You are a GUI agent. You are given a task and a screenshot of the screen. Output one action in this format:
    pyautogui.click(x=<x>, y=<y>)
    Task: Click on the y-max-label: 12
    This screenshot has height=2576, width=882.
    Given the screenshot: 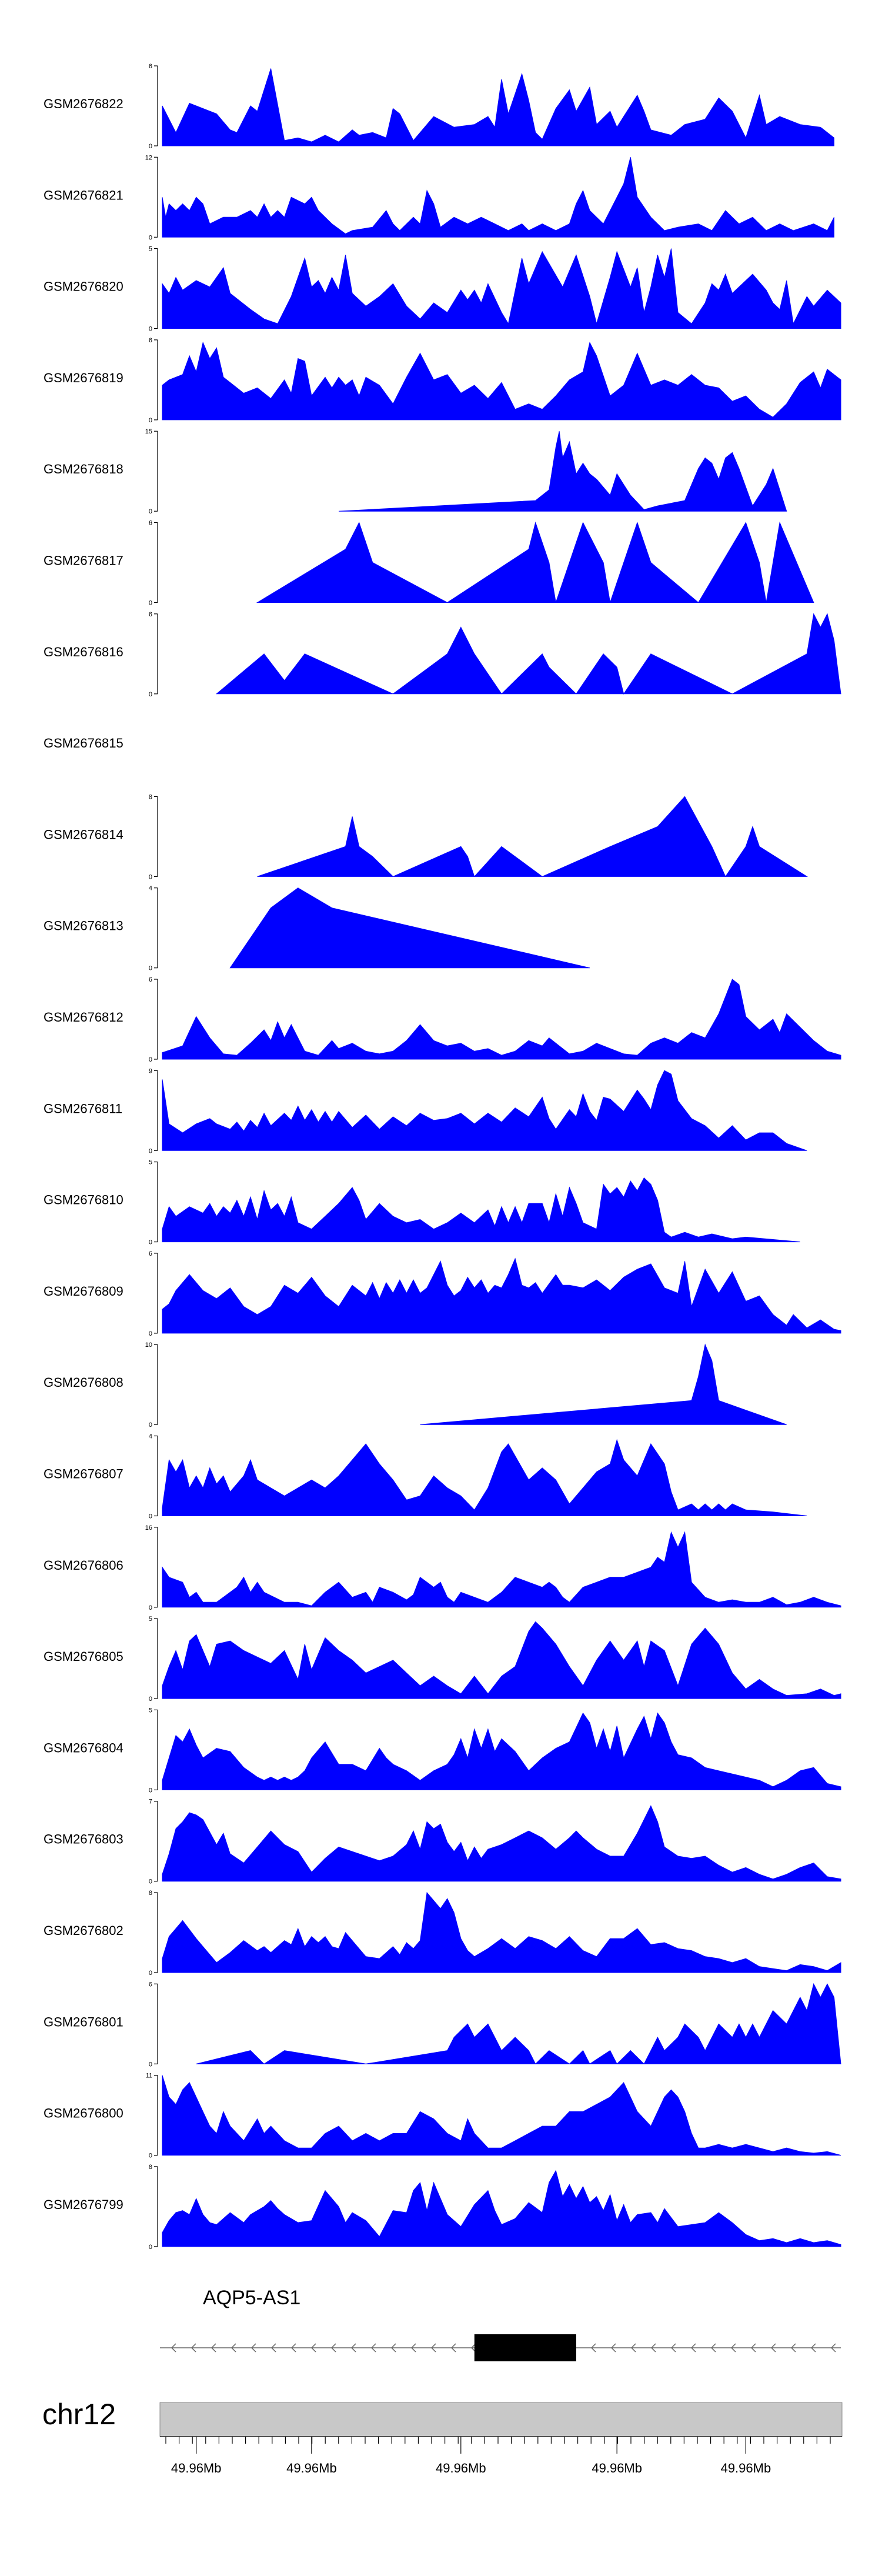 What is the action you would take?
    pyautogui.click(x=148, y=157)
    